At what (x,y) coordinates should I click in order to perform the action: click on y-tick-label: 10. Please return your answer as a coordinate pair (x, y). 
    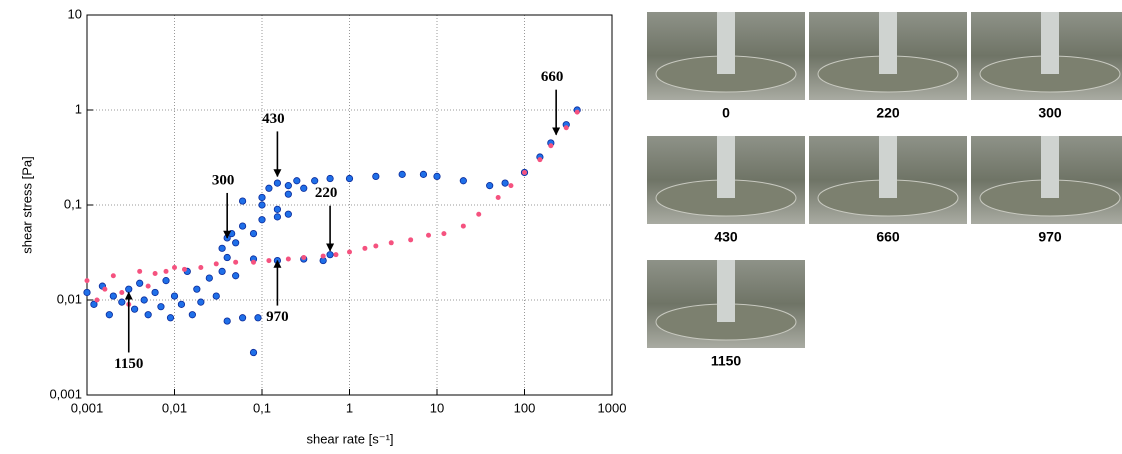
    Looking at the image, I should click on (75, 13).